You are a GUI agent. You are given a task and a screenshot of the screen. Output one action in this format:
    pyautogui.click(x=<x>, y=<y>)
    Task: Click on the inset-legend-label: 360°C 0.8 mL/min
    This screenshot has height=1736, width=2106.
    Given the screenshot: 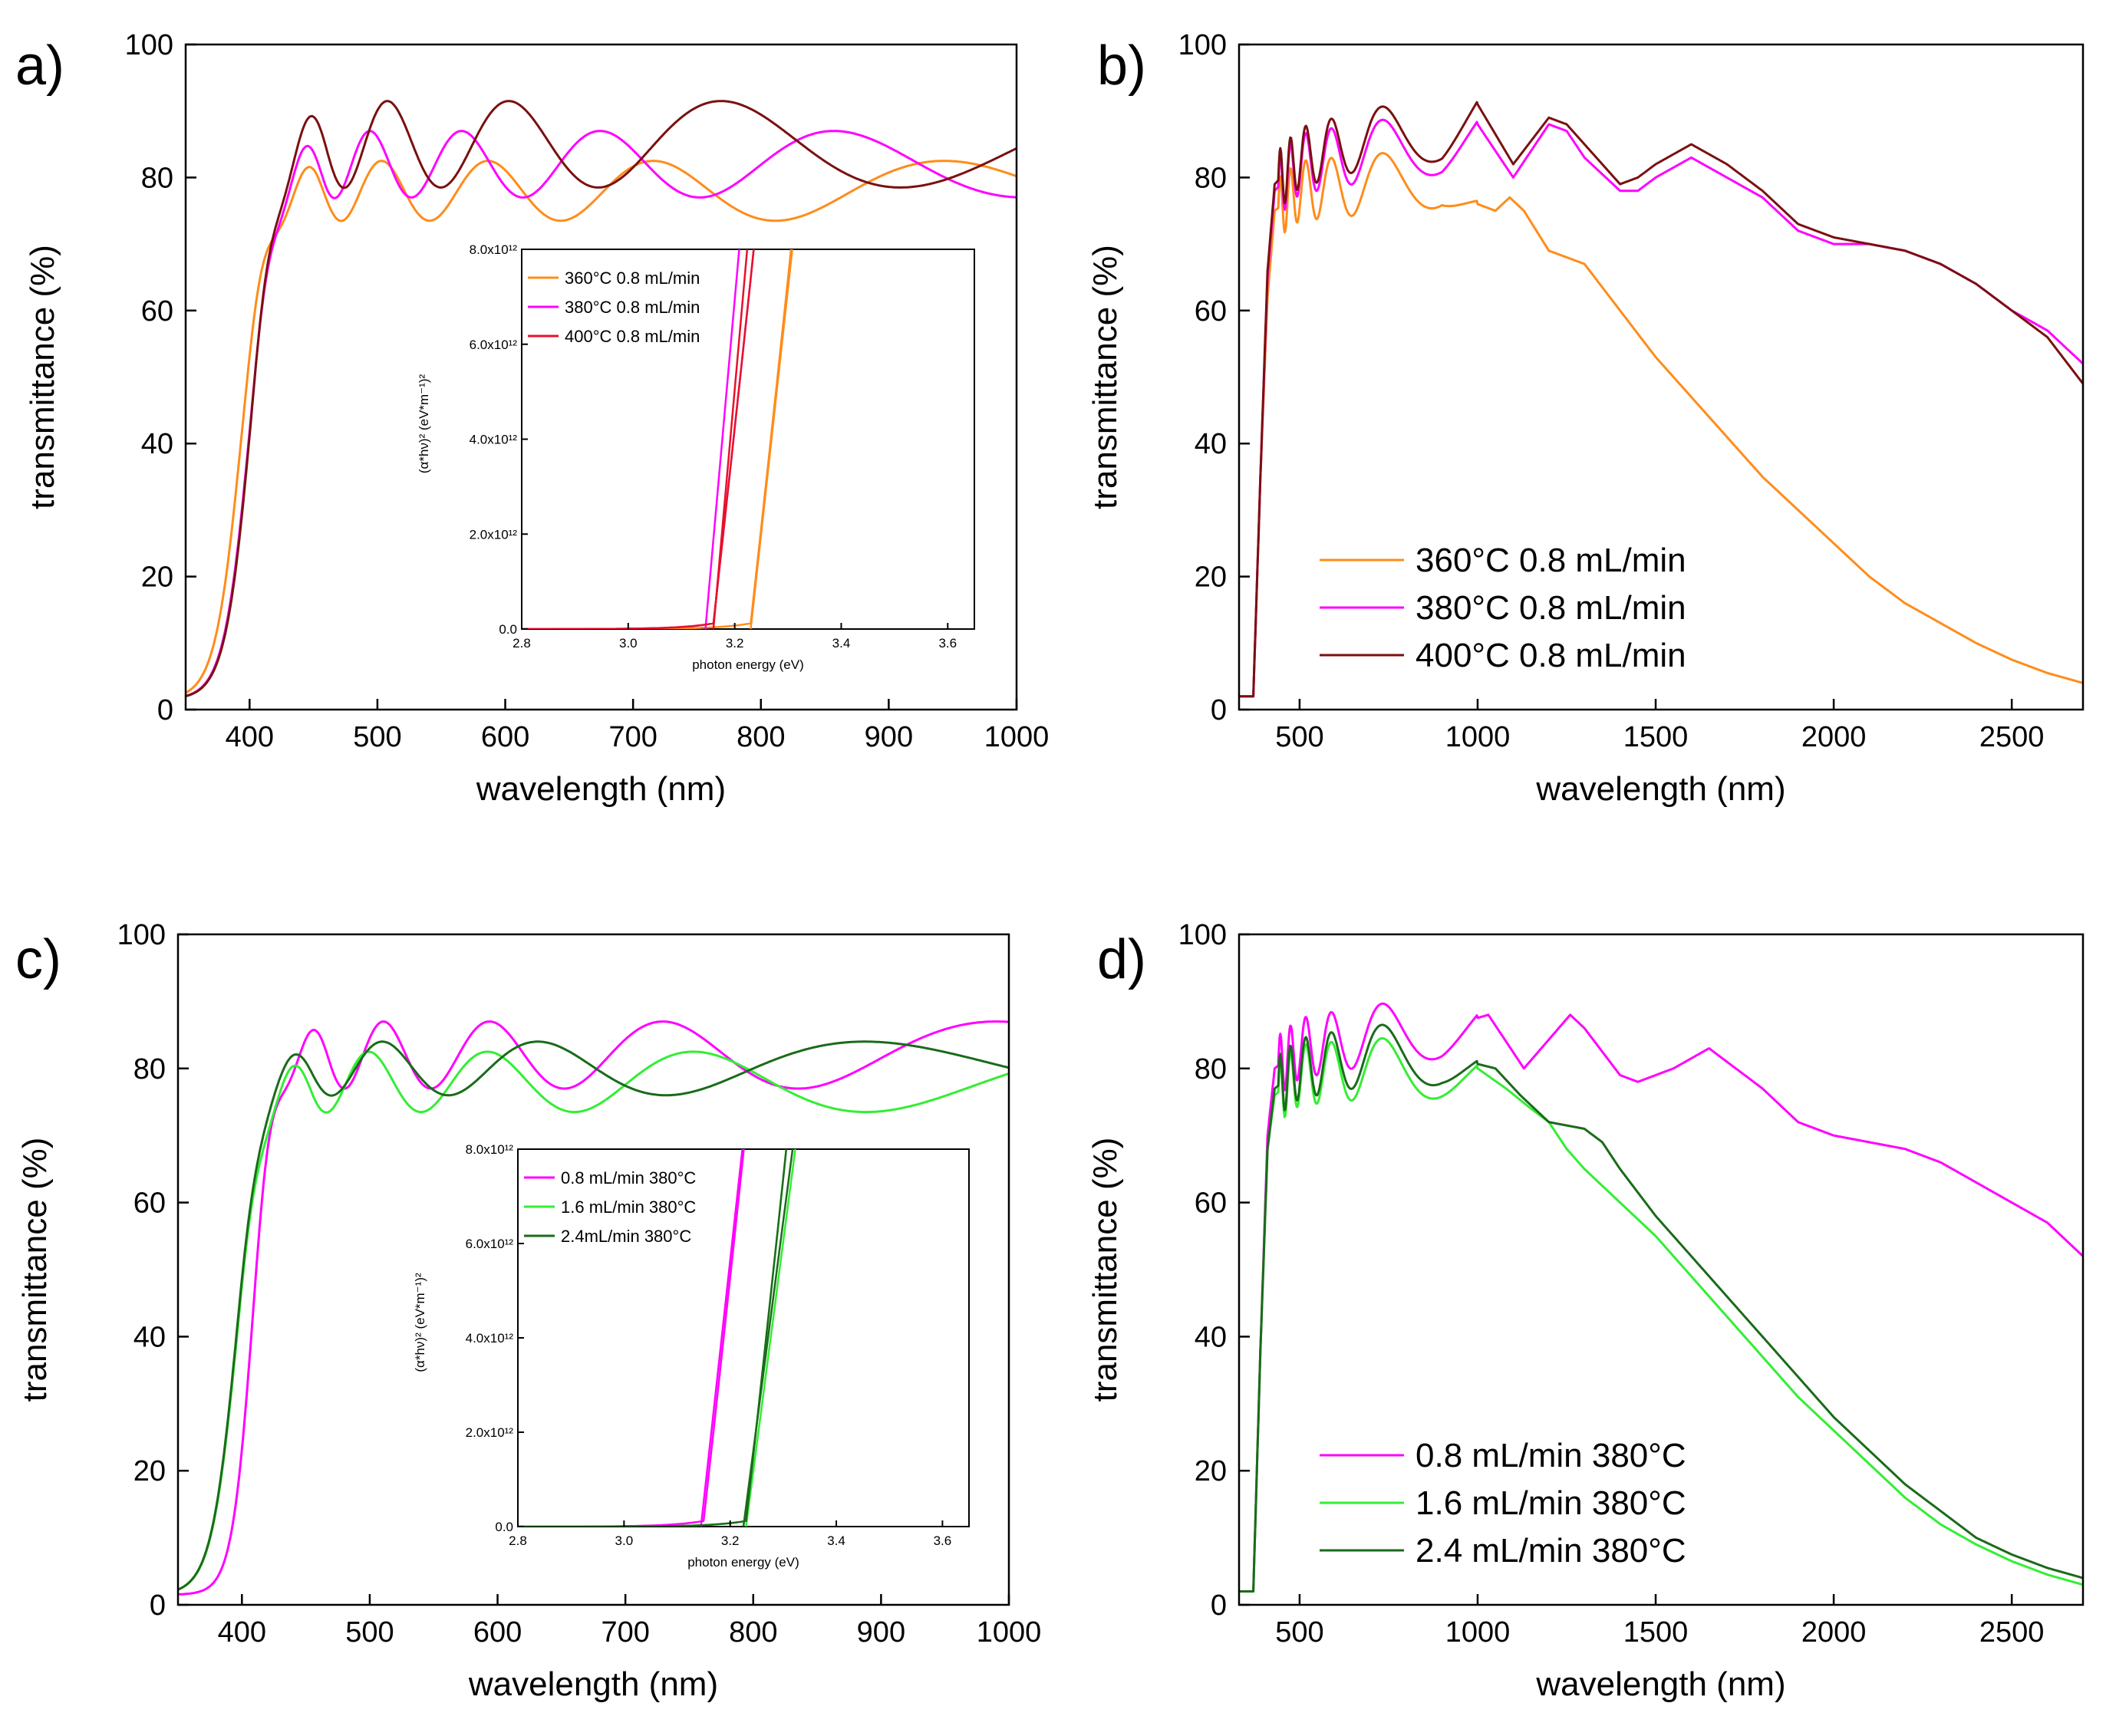 What is the action you would take?
    pyautogui.click(x=632, y=278)
    